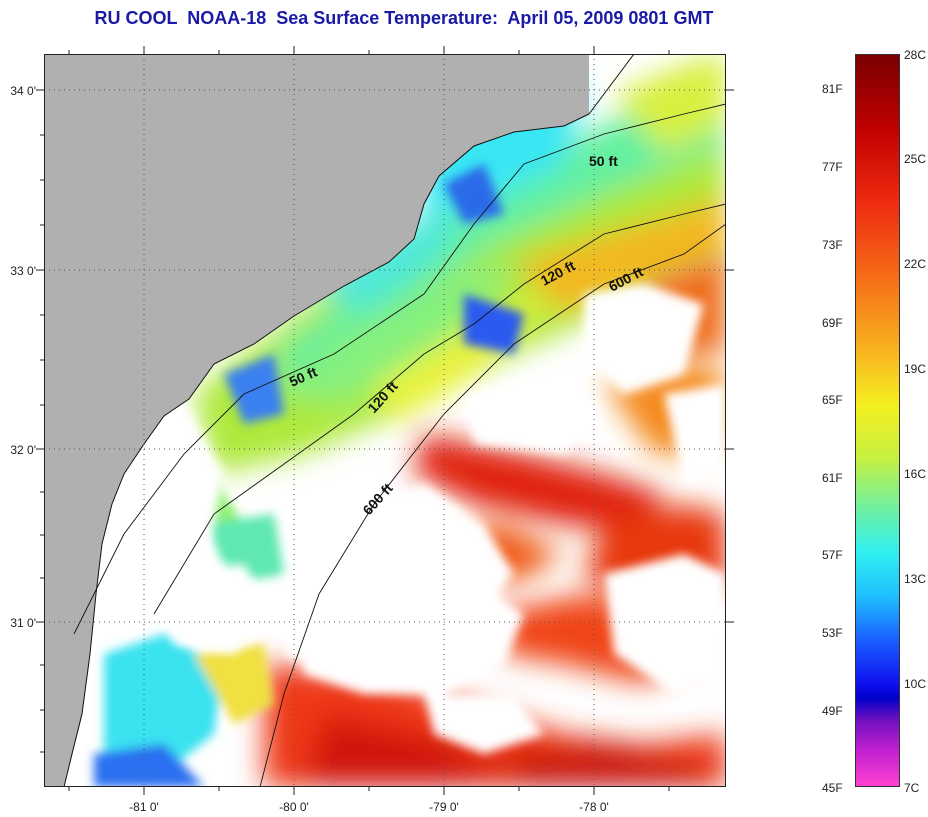 This screenshot has width=928, height=817. What do you see at coordinates (23, 623) in the screenshot?
I see `lat-label-31: 31 0'` at bounding box center [23, 623].